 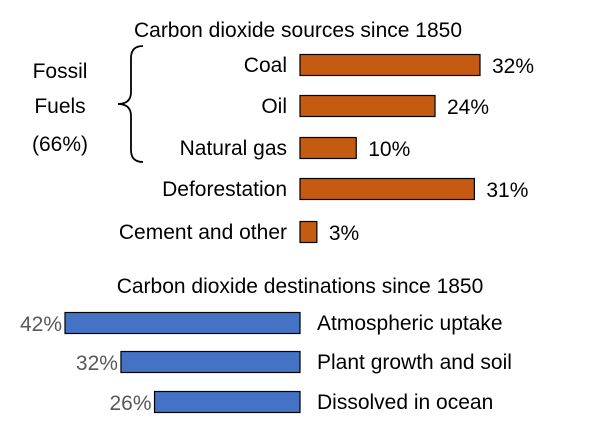 I want to click on source-value-natural-gas: 10%, so click(x=389, y=149).